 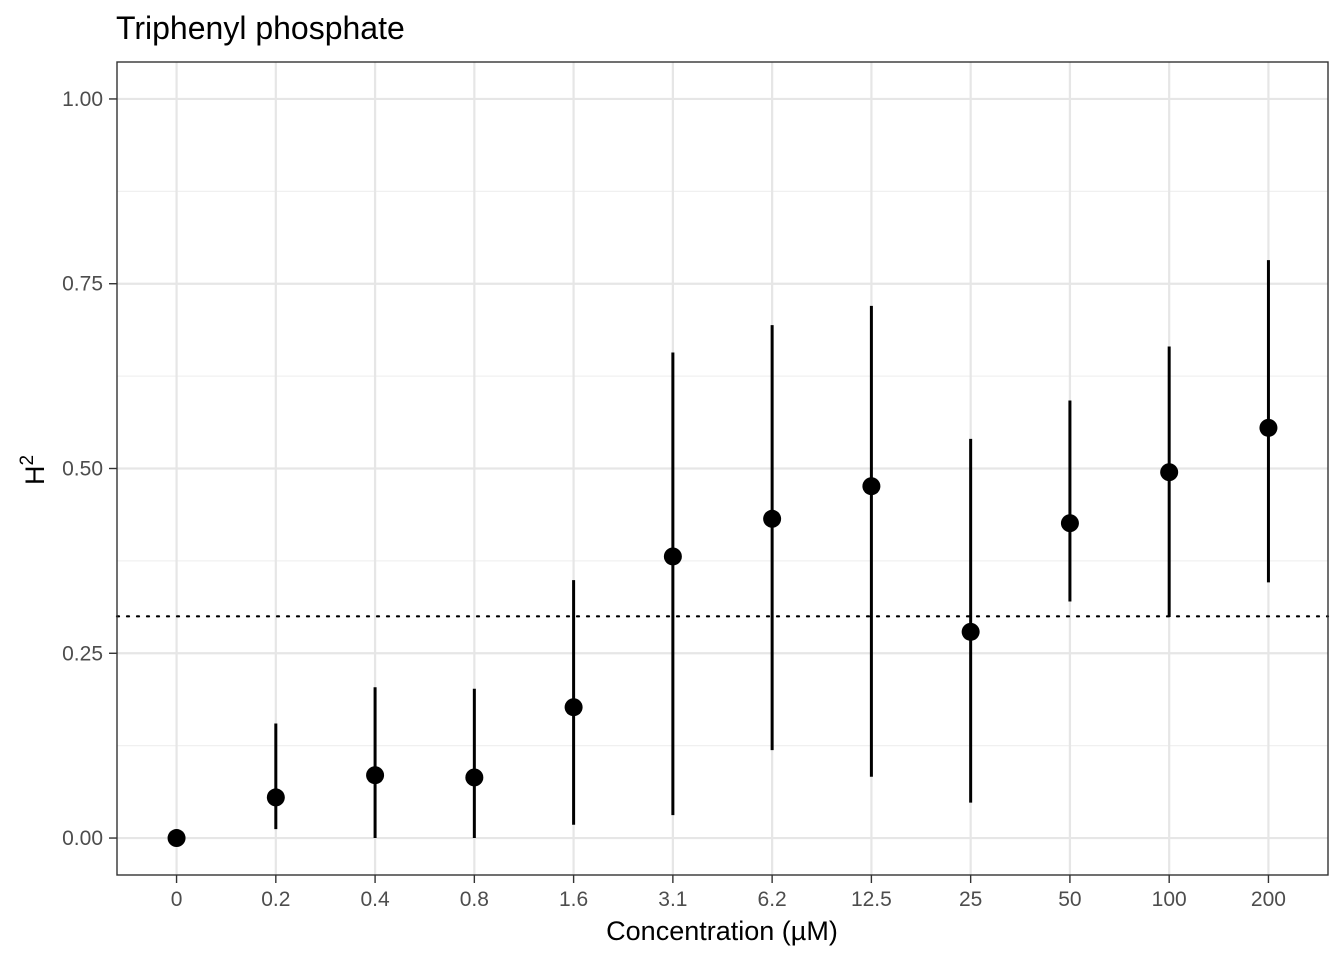 I want to click on x-tick-label: 25, so click(x=970, y=899).